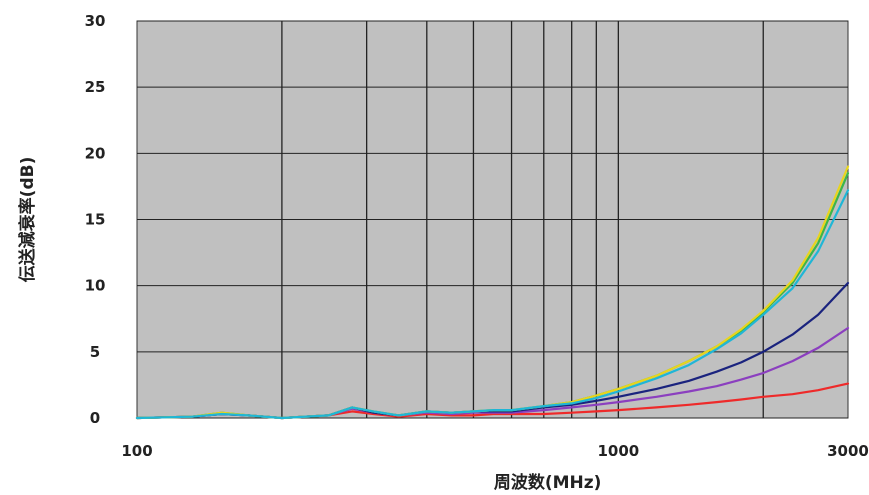 This screenshot has height=495, width=869. I want to click on y-tick-label: 30, so click(95, 21).